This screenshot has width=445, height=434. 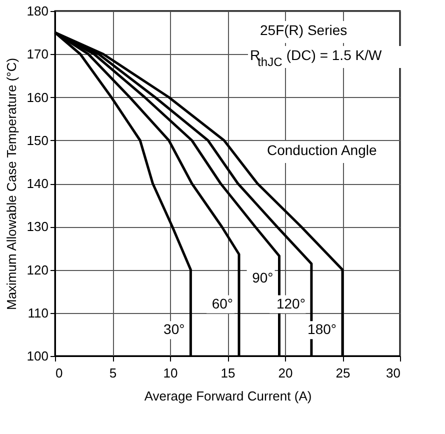 I want to click on x-tick-label: 20, so click(x=285, y=373).